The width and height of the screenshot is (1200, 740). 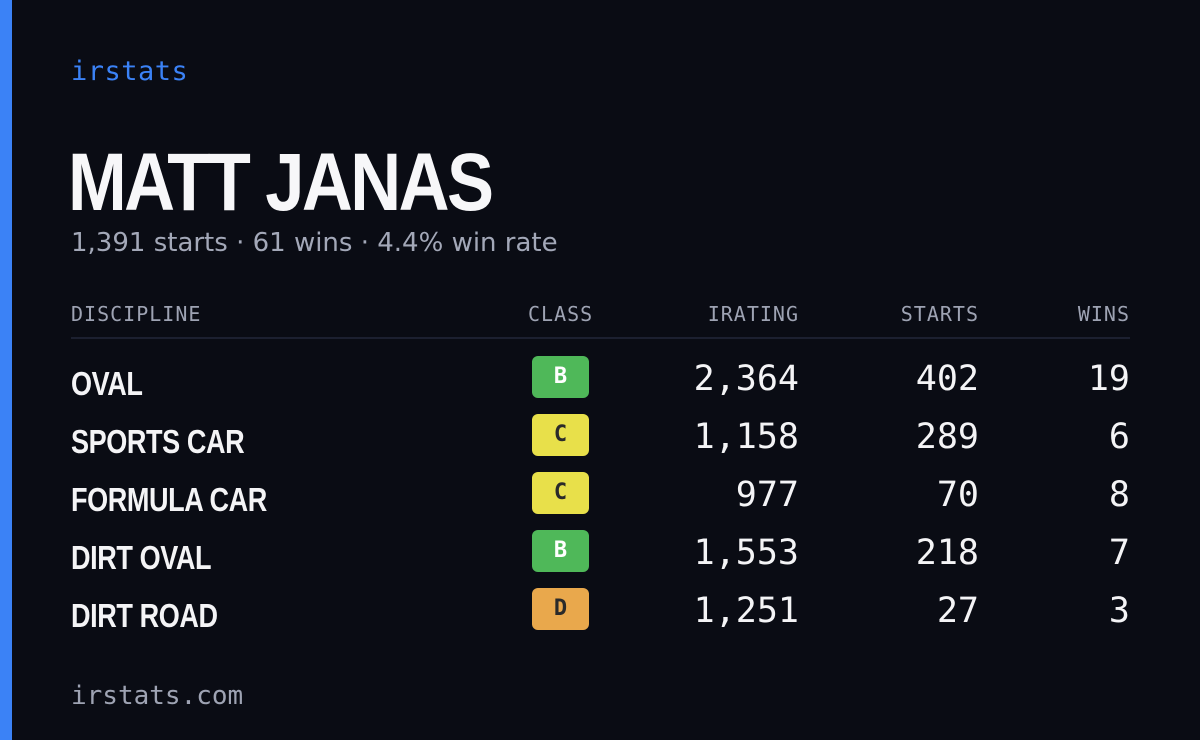 What do you see at coordinates (746, 611) in the screenshot?
I see `irating-value: 1,251` at bounding box center [746, 611].